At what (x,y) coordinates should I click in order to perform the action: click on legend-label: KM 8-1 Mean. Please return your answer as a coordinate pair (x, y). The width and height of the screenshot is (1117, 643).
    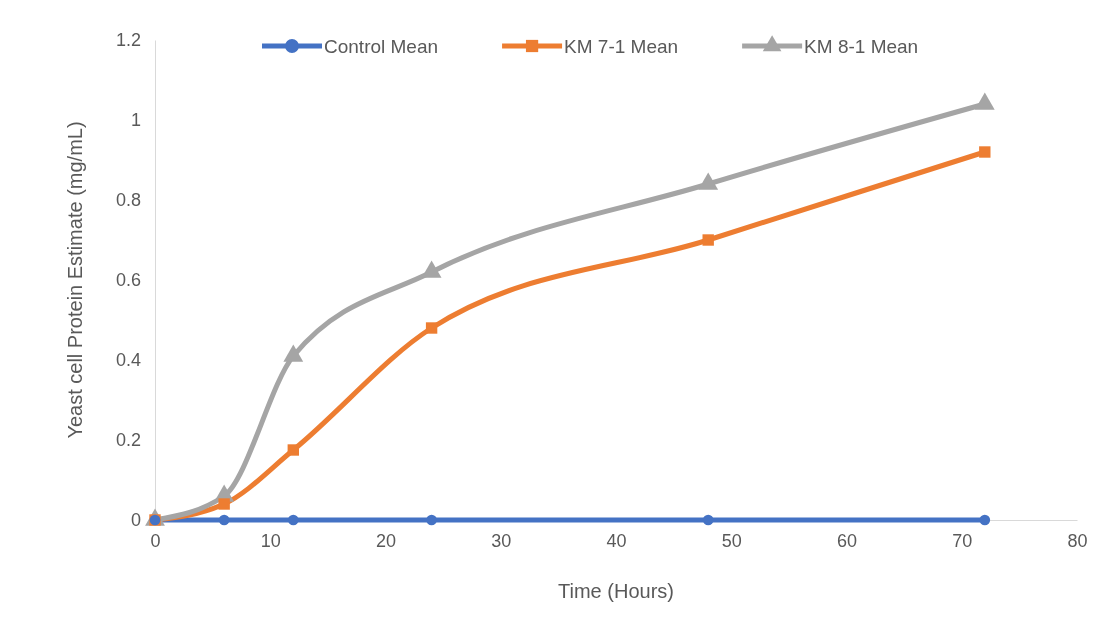
    Looking at the image, I should click on (861, 46).